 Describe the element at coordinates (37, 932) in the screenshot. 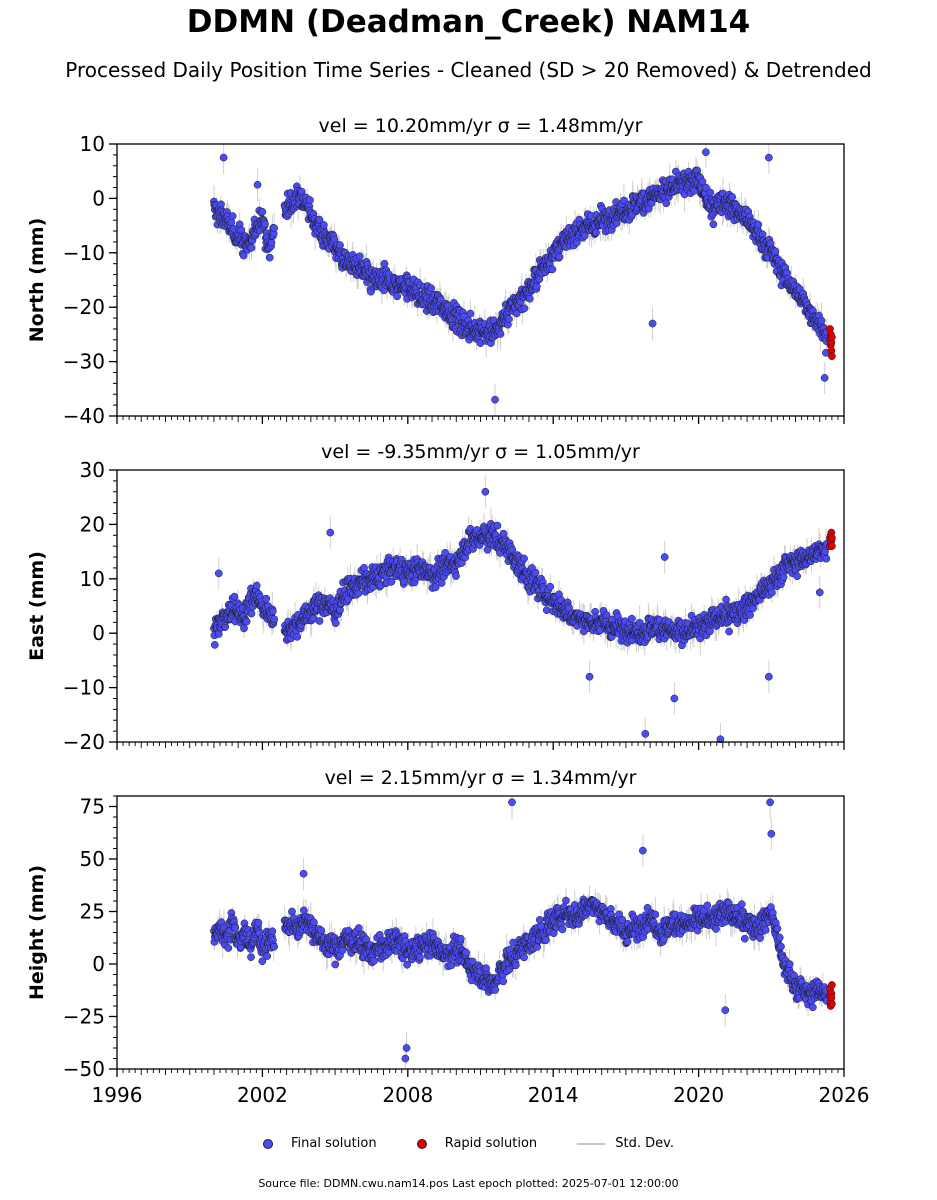

I see `y-axis-label: Height (mm)` at that location.